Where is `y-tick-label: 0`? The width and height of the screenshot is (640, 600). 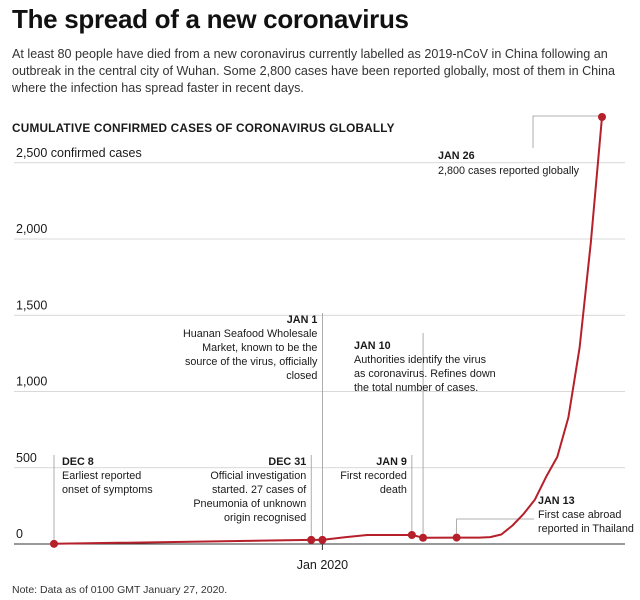
y-tick-label: 0 is located at coordinates (19, 534).